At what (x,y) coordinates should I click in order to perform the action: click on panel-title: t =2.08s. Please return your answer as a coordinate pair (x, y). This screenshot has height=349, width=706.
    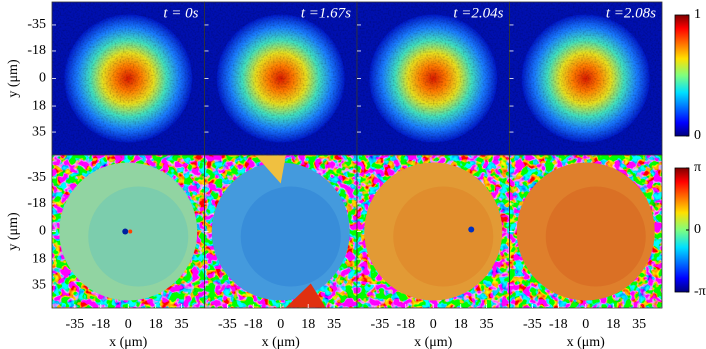
    Looking at the image, I should click on (631, 13).